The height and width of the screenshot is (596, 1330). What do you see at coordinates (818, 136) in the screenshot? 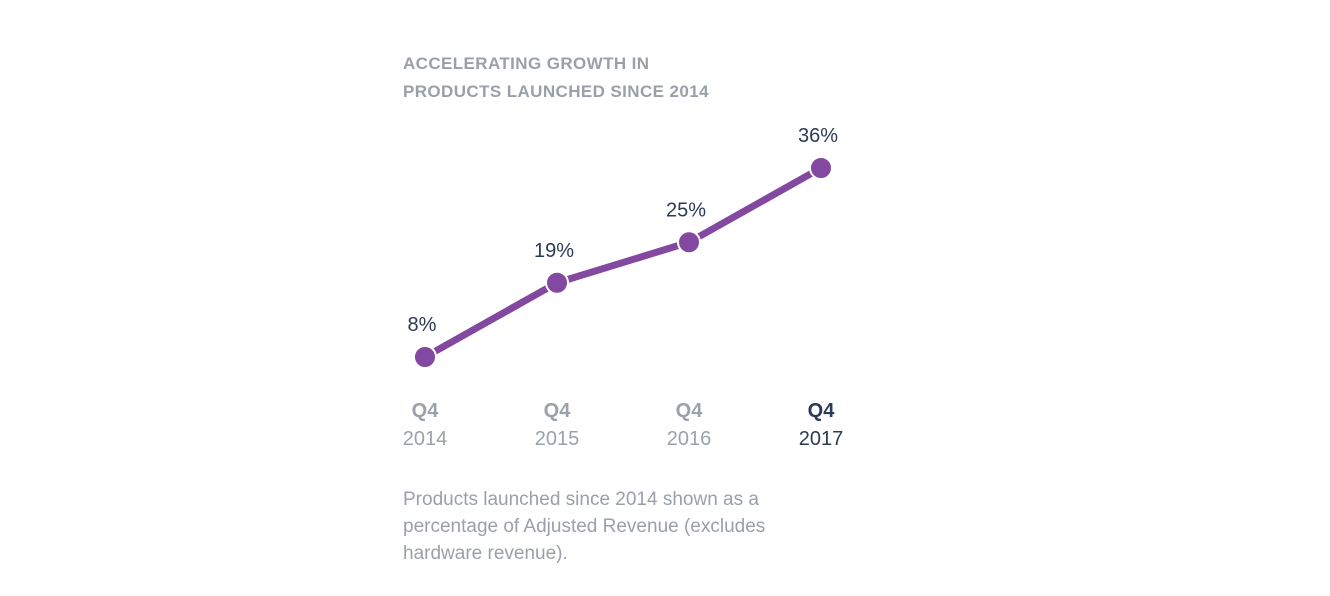
I see `data-point-value-label: 36%` at bounding box center [818, 136].